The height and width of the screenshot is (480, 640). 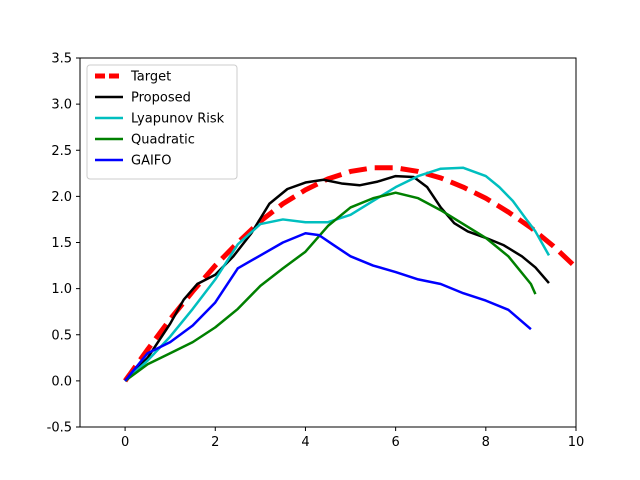 What do you see at coordinates (61, 197) in the screenshot?
I see `y-tick-label: 2.0` at bounding box center [61, 197].